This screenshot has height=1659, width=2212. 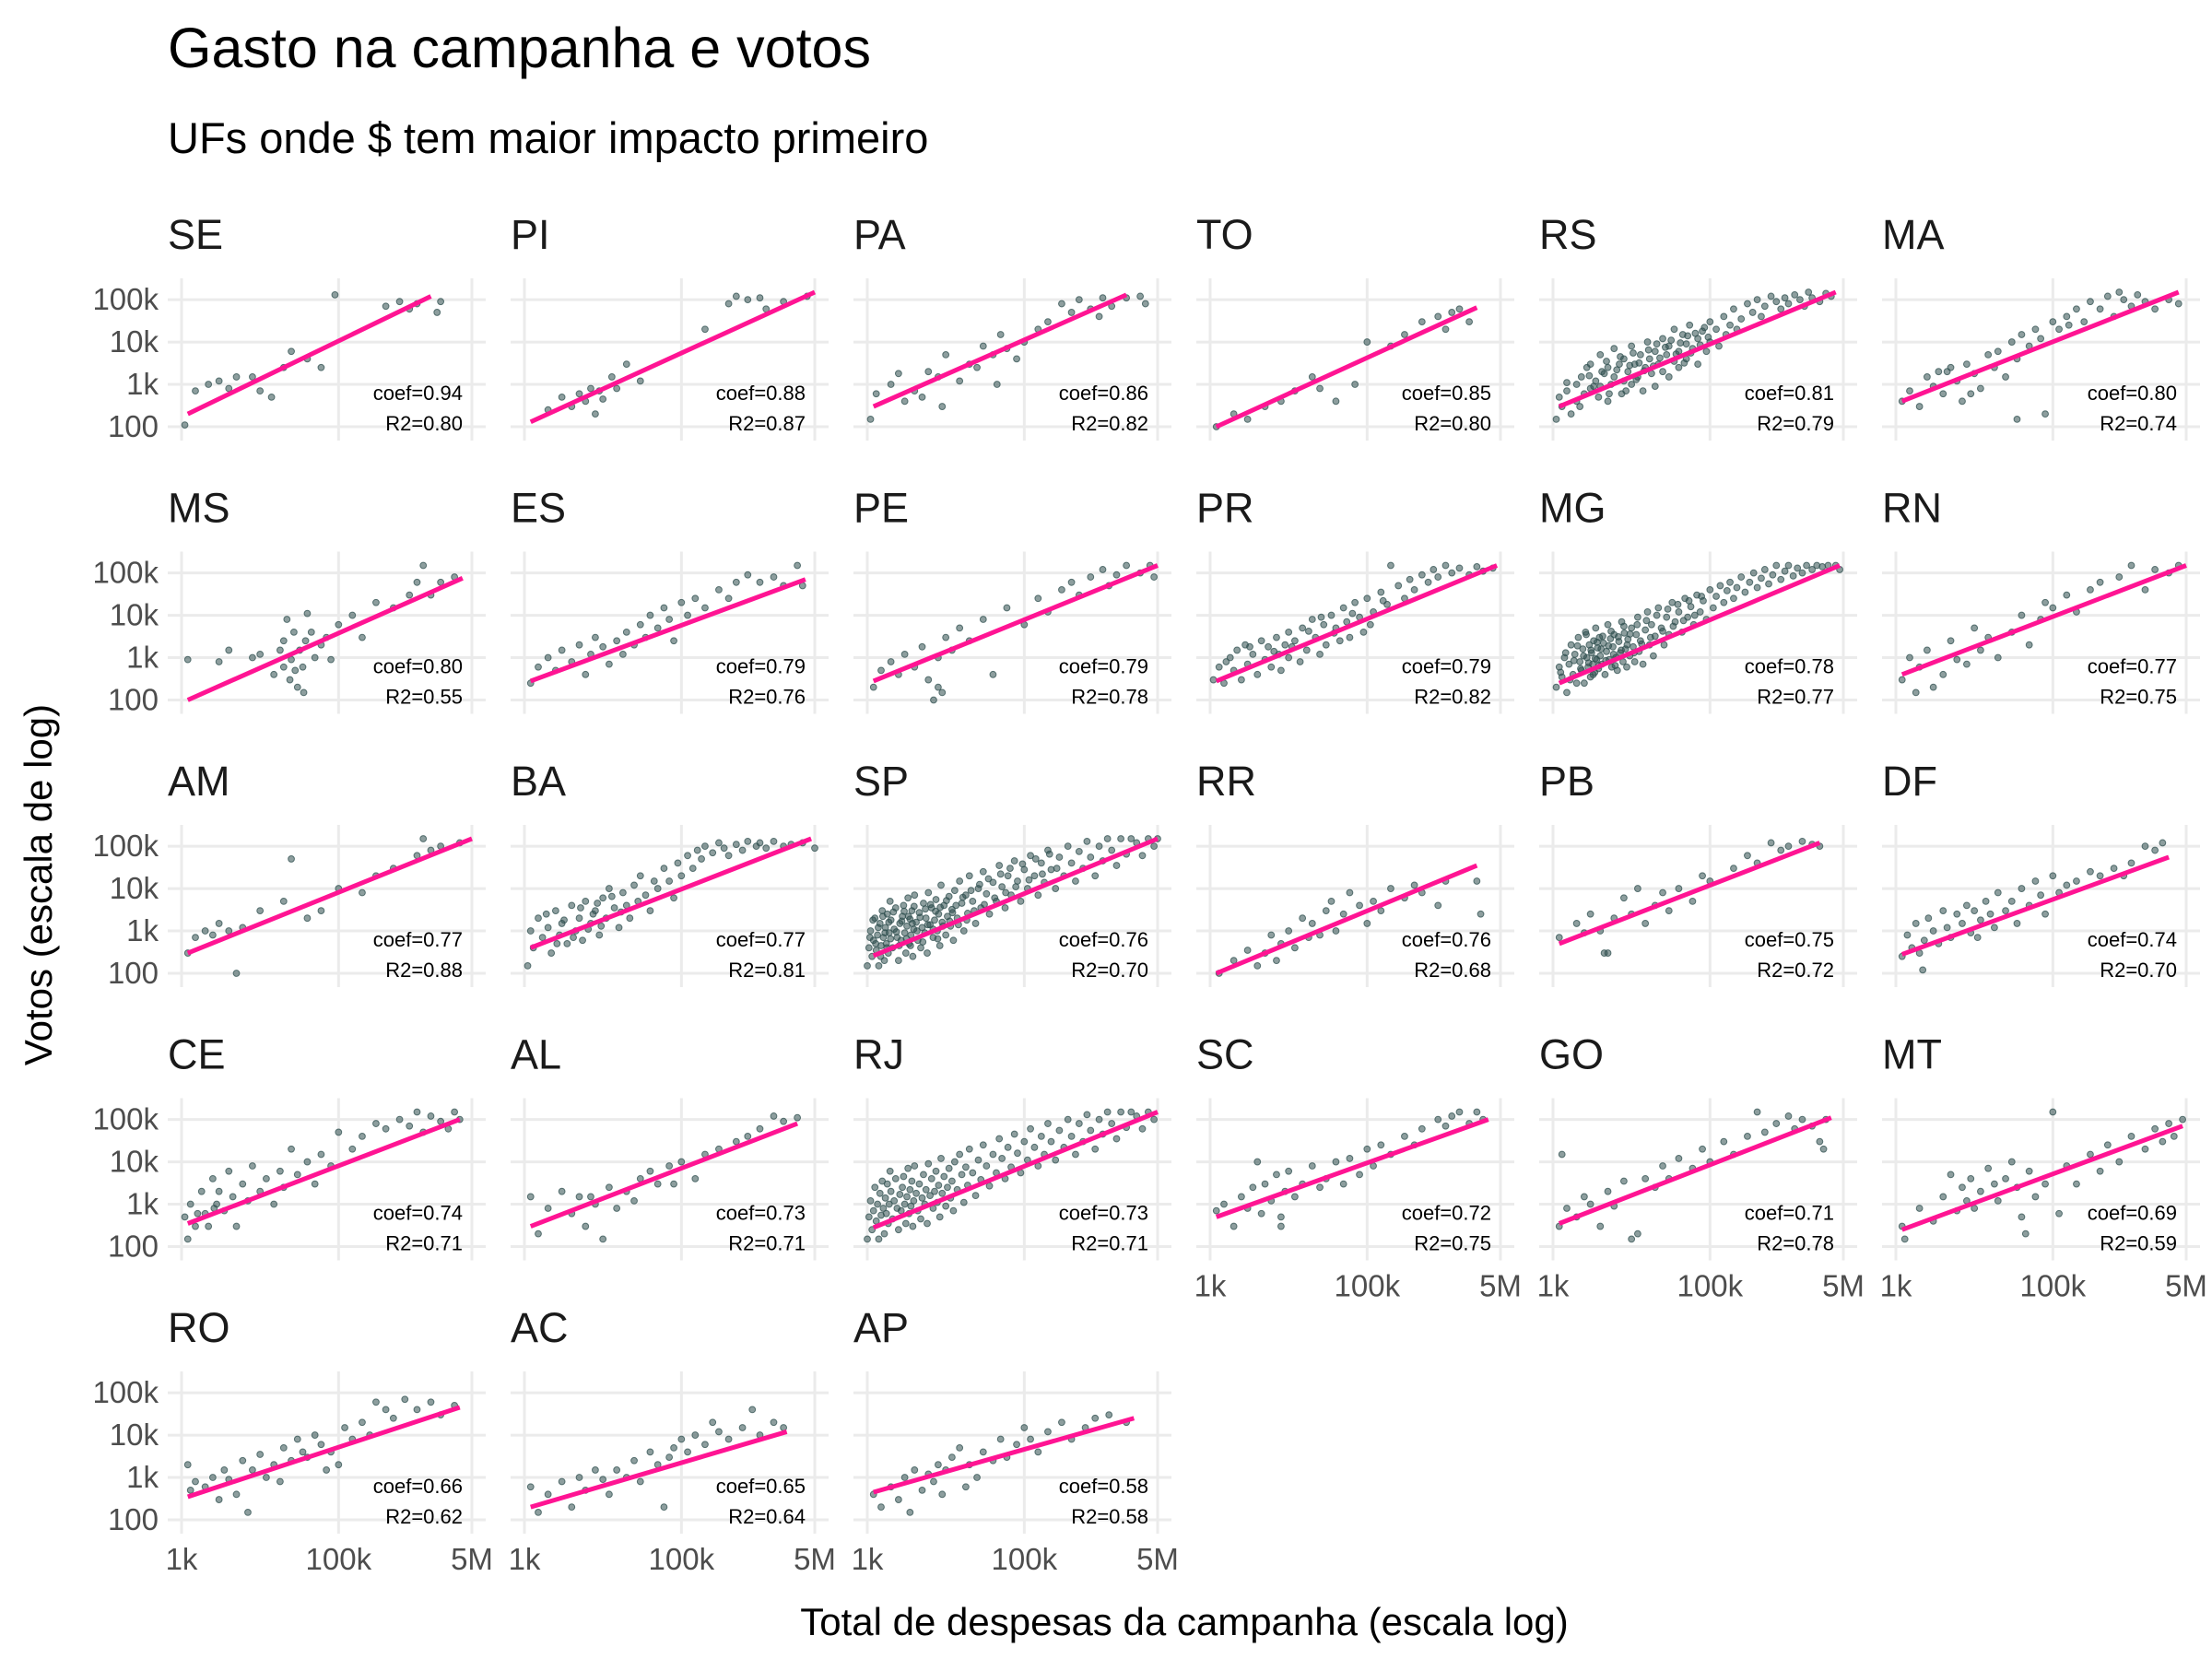 I want to click on facet-panel: CE 100 1k 10k 100k coef=0.74 R2=0.71, so click(x=289, y=1147).